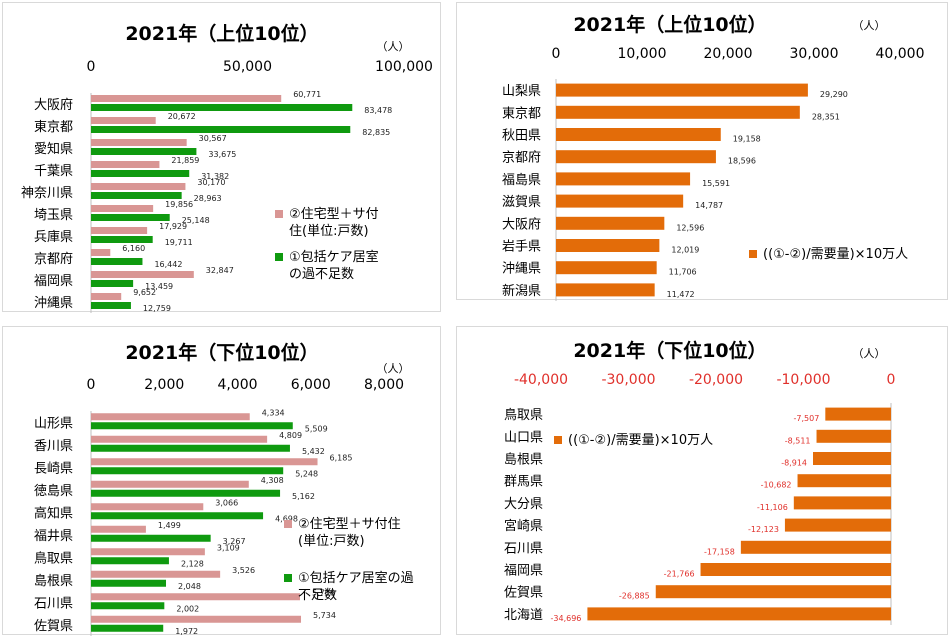 Image resolution: width=950 pixels, height=640 pixels. Describe the element at coordinates (168, 264) in the screenshot. I see `data-label: 16,442` at that location.